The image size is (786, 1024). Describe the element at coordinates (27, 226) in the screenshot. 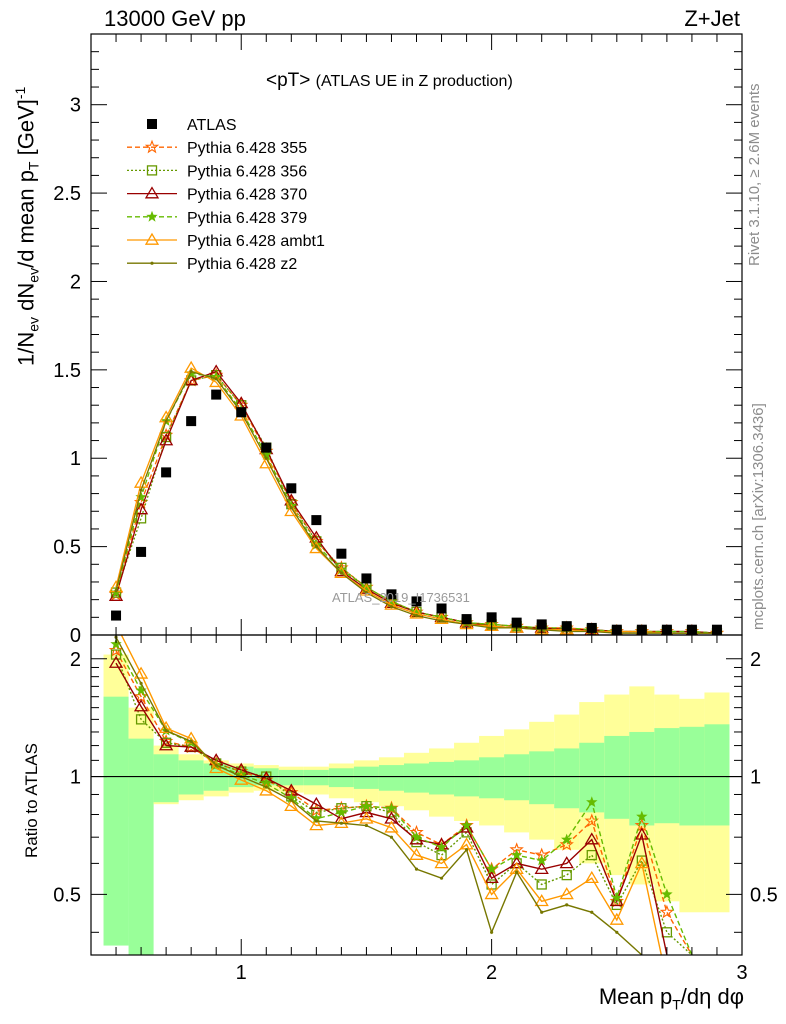

I see `main-y-axis-label: 1/Nev dNev/d mean pT [GeV]-1` at that location.